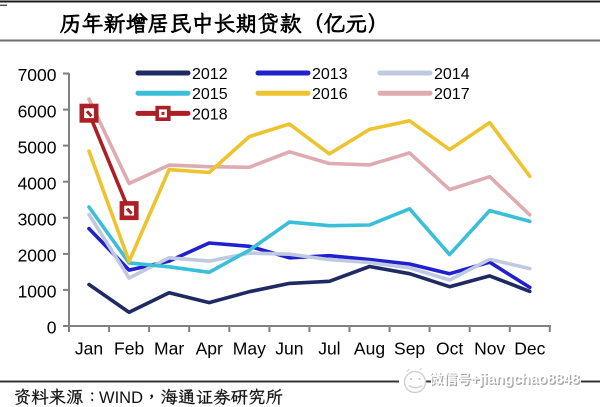  I want to click on svg-text: 3000, so click(37, 220).